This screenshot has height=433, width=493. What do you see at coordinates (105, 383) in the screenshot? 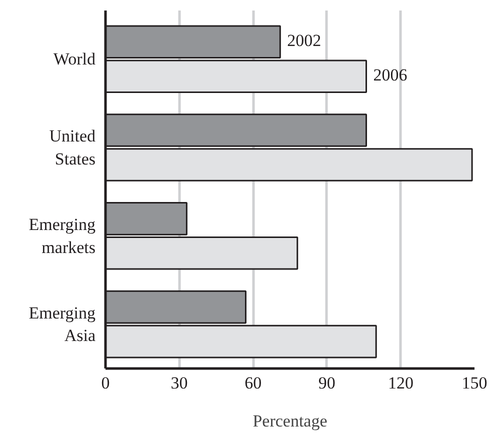
I see `x-tick-label: 0` at bounding box center [105, 383].